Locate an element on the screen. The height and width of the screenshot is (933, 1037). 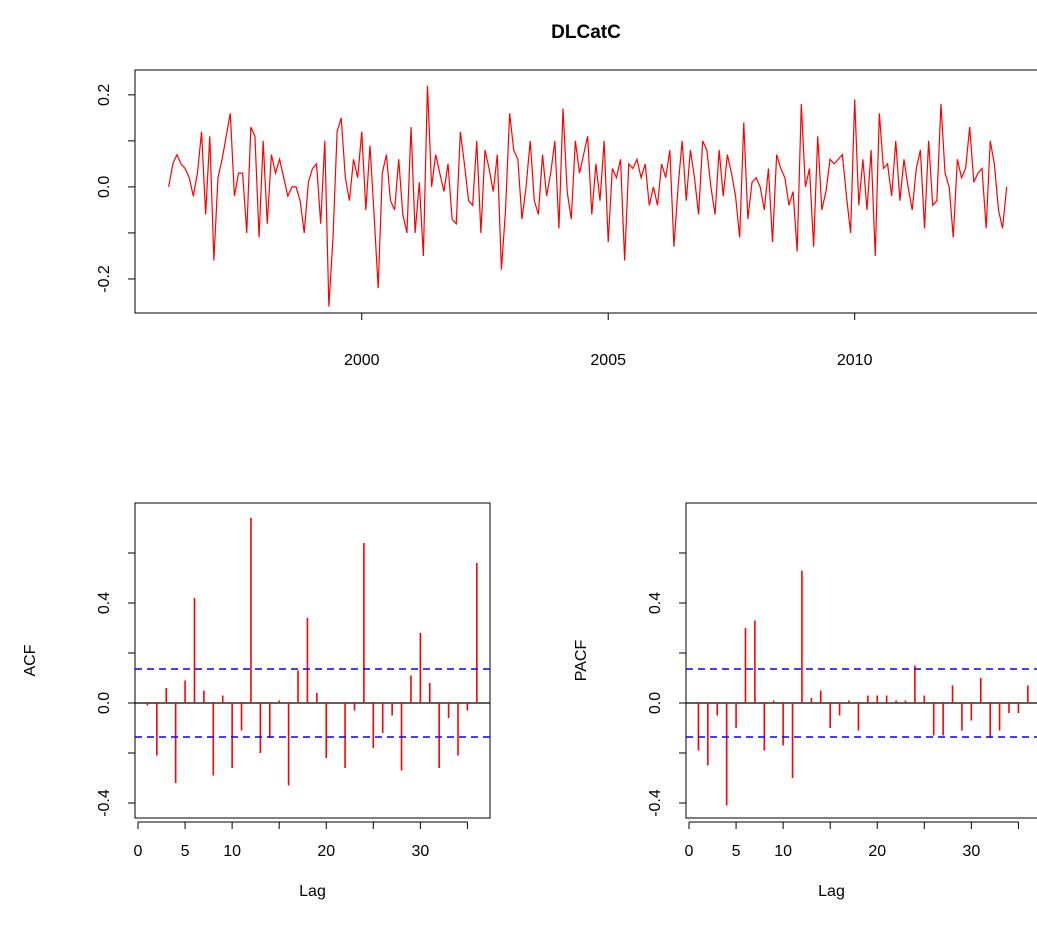
y-axis-label: ACF is located at coordinates (30, 660).